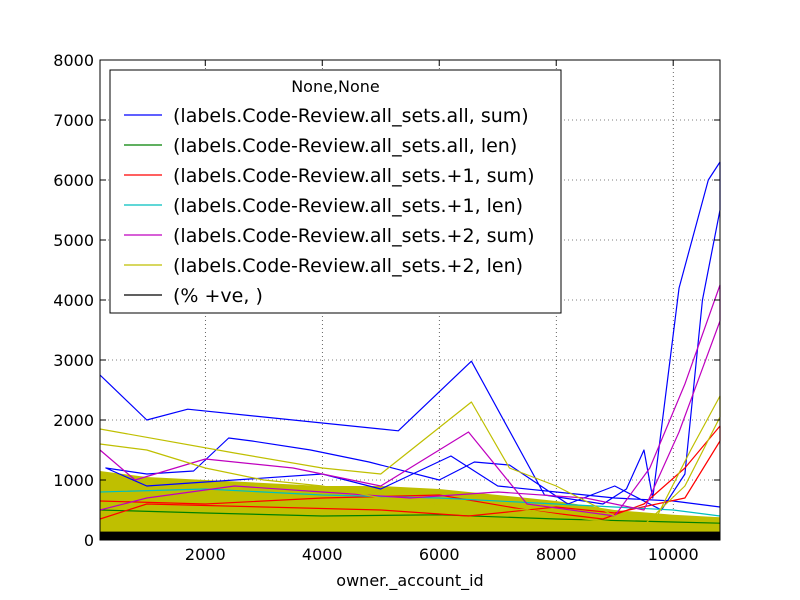 The height and width of the screenshot is (600, 800). What do you see at coordinates (673, 554) in the screenshot?
I see `x-tick-label: 10000` at bounding box center [673, 554].